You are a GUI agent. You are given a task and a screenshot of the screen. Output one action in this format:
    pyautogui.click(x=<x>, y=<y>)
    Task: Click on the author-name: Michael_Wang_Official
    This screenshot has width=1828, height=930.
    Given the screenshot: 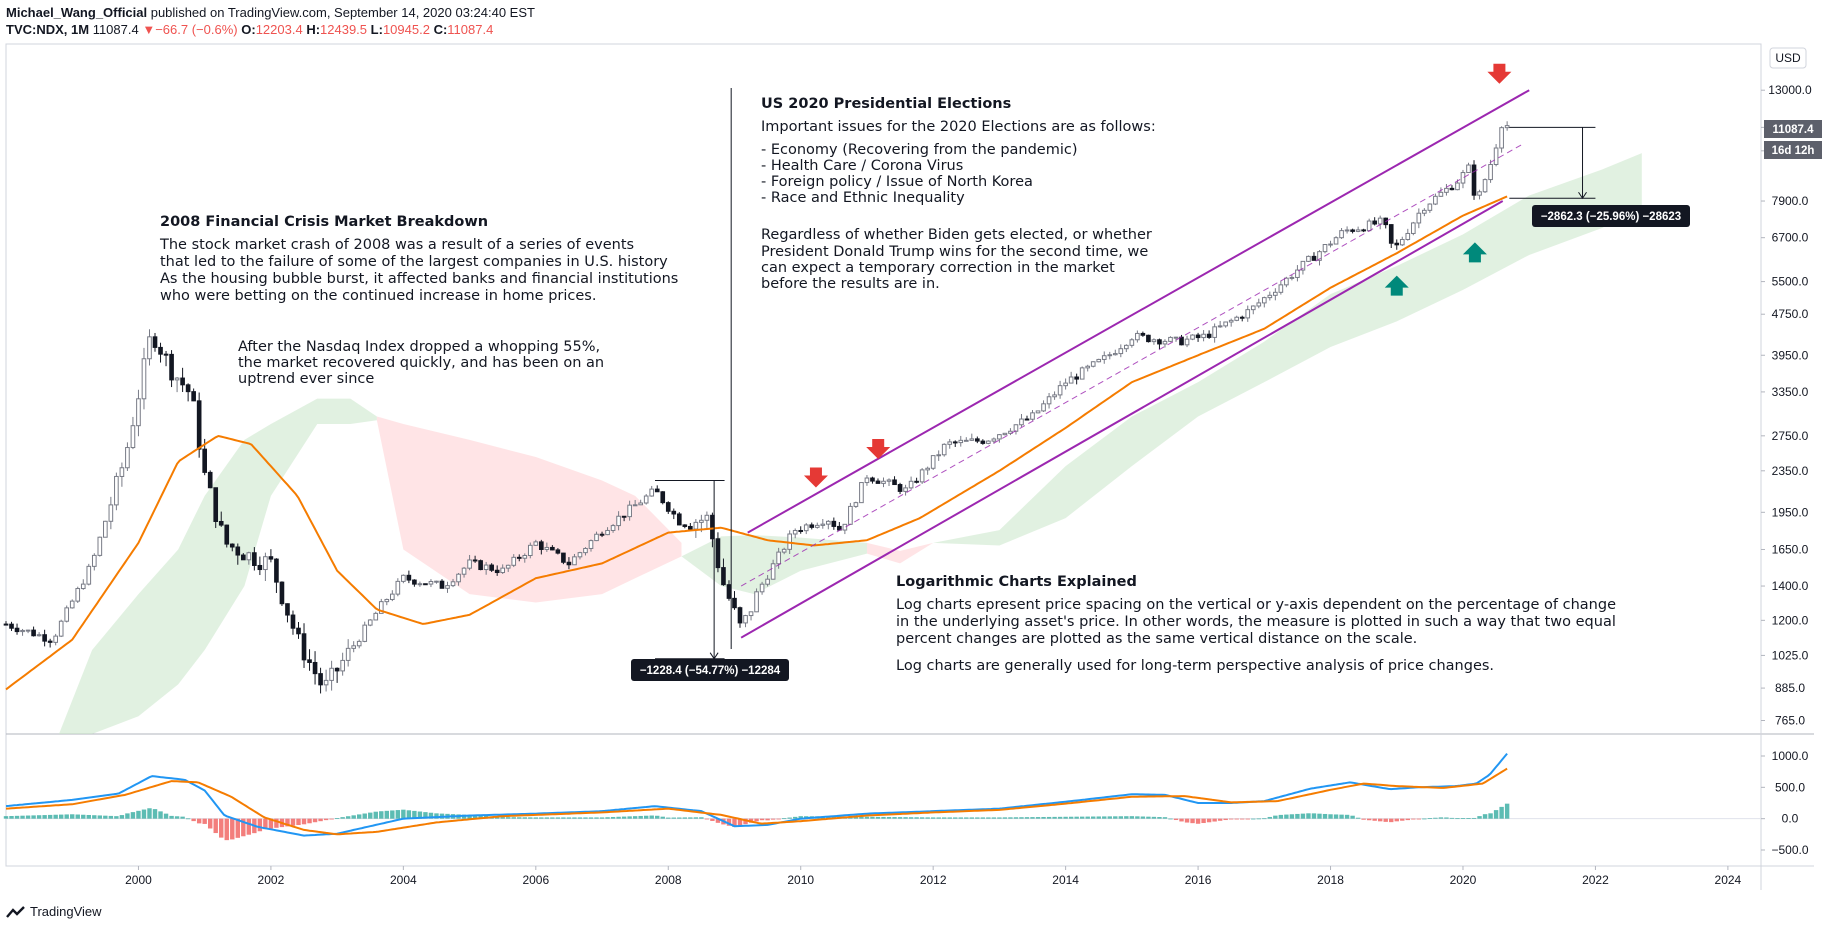 What is the action you would take?
    pyautogui.click(x=77, y=12)
    